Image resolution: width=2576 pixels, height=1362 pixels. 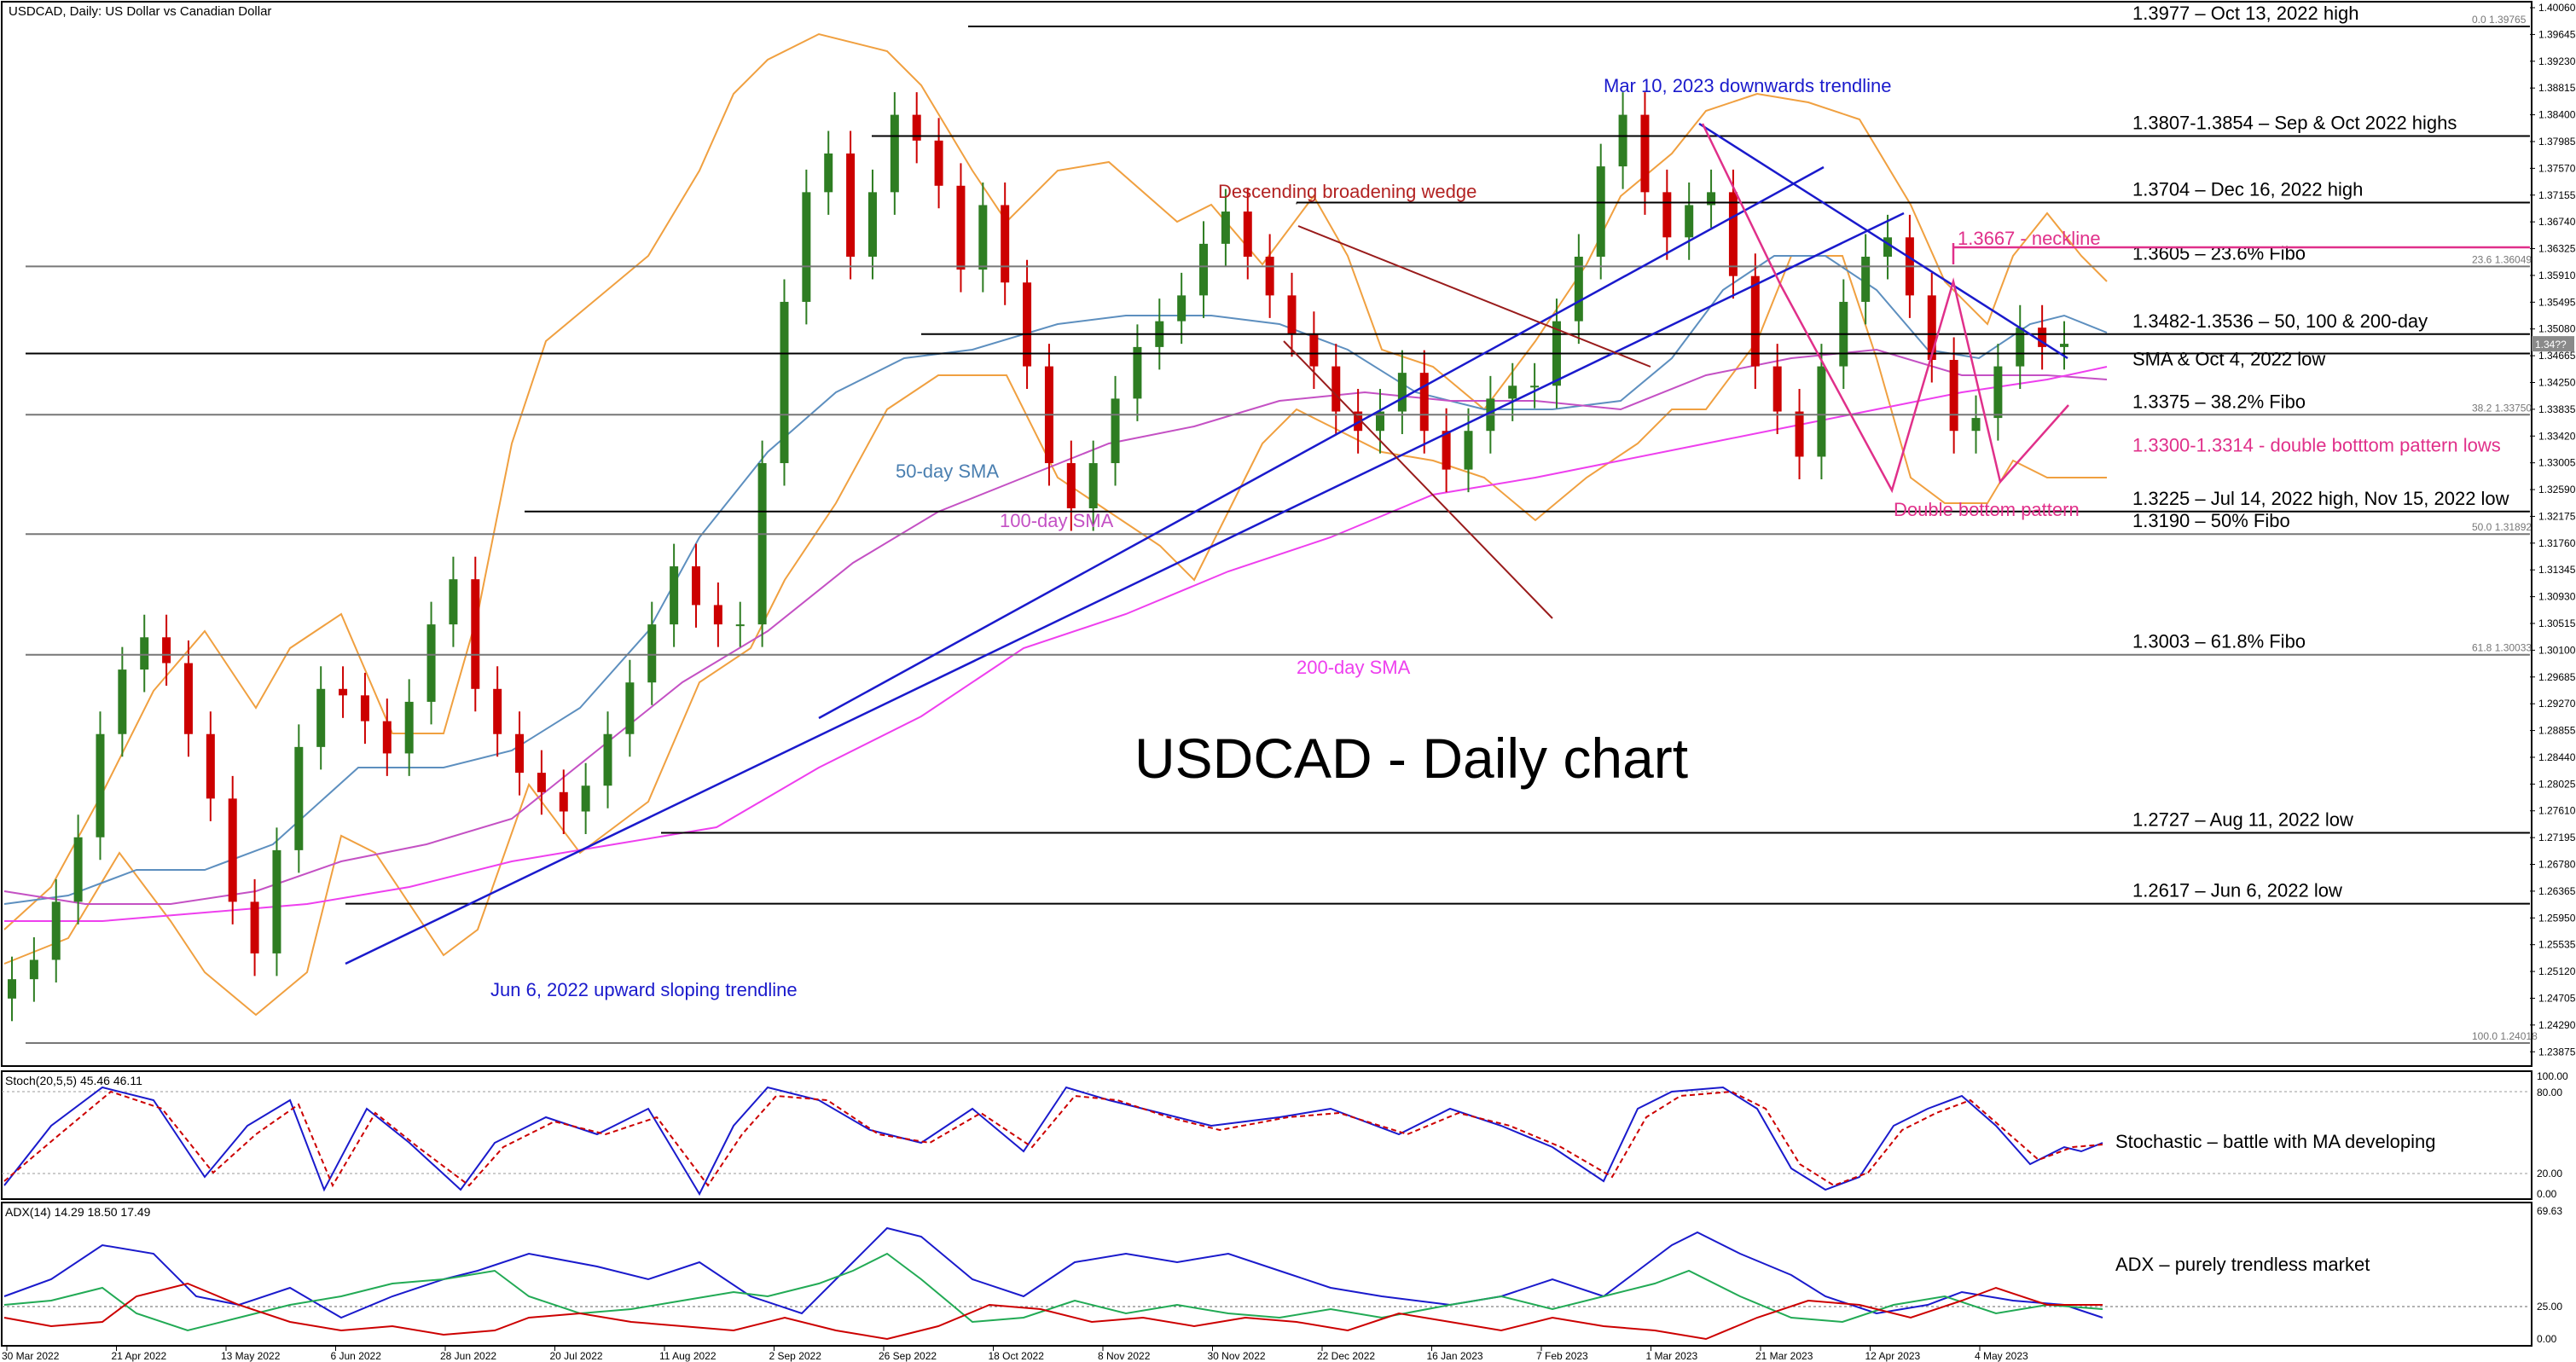 What do you see at coordinates (2029, 238) in the screenshot?
I see `annotation-neckline: 1.3667 - neckline` at bounding box center [2029, 238].